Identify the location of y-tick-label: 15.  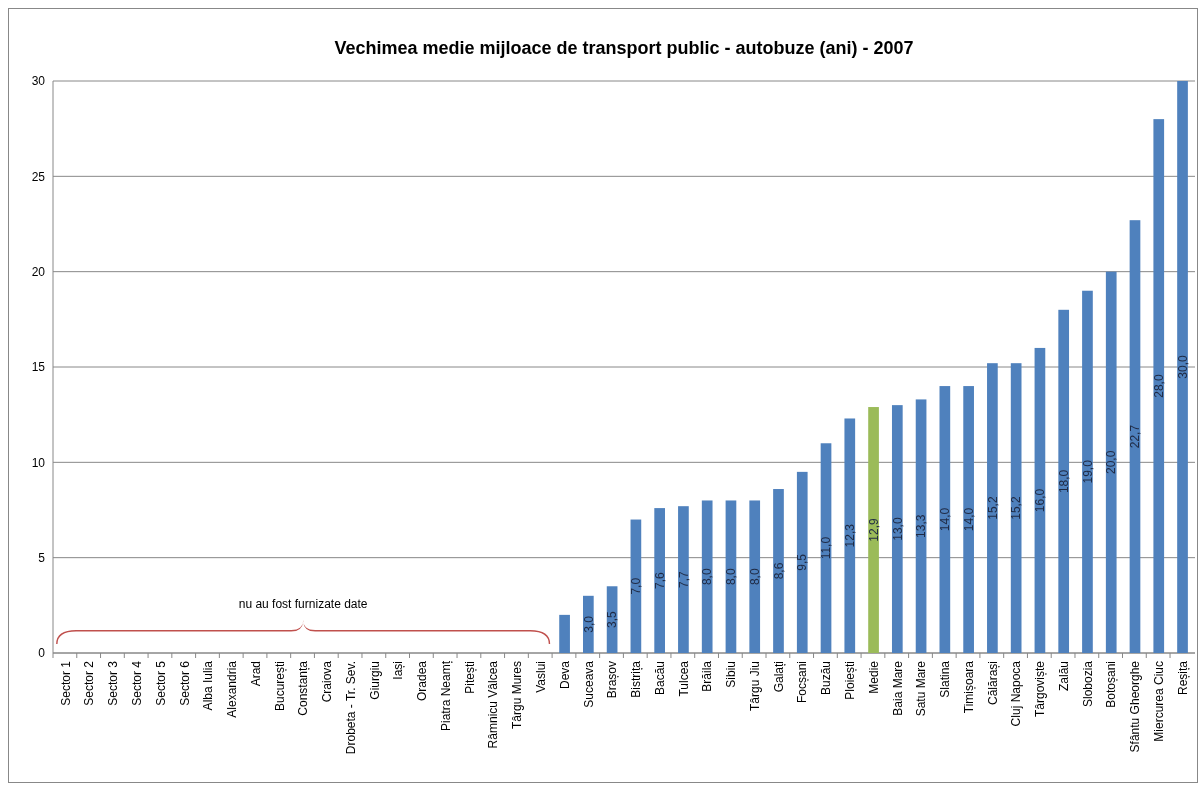
(38, 367).